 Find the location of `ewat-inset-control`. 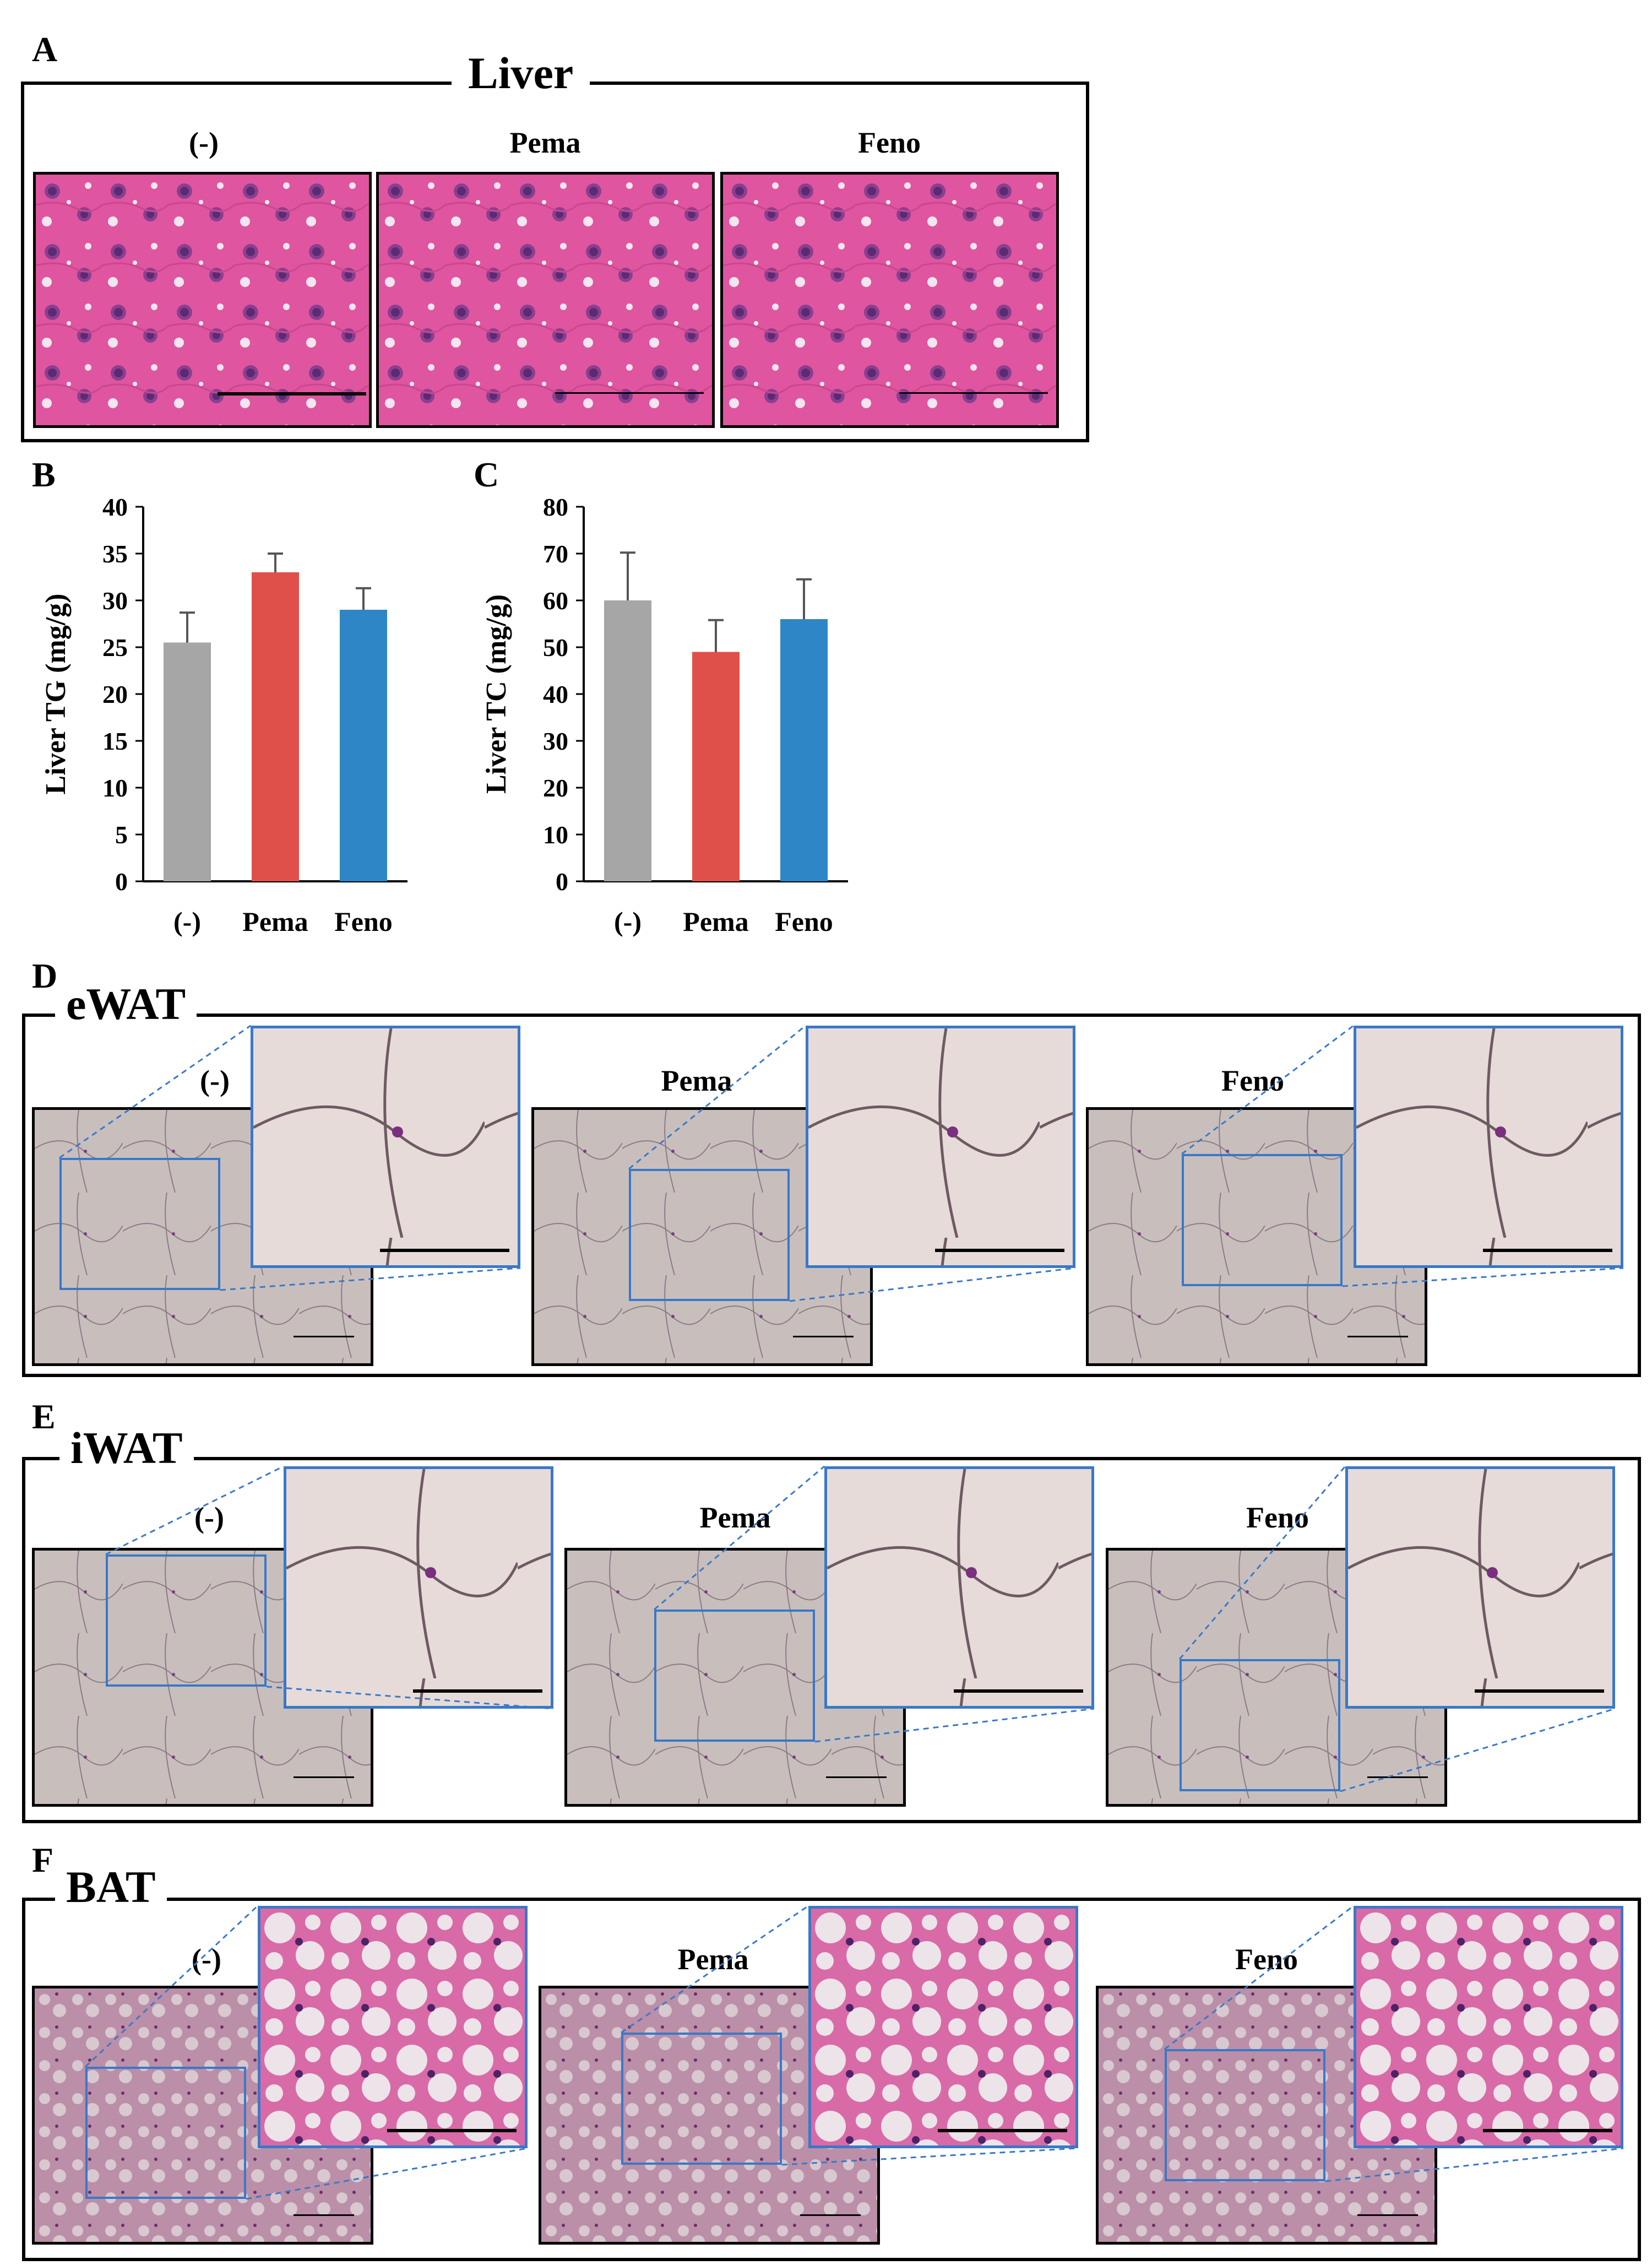

ewat-inset-control is located at coordinates (385, 1147).